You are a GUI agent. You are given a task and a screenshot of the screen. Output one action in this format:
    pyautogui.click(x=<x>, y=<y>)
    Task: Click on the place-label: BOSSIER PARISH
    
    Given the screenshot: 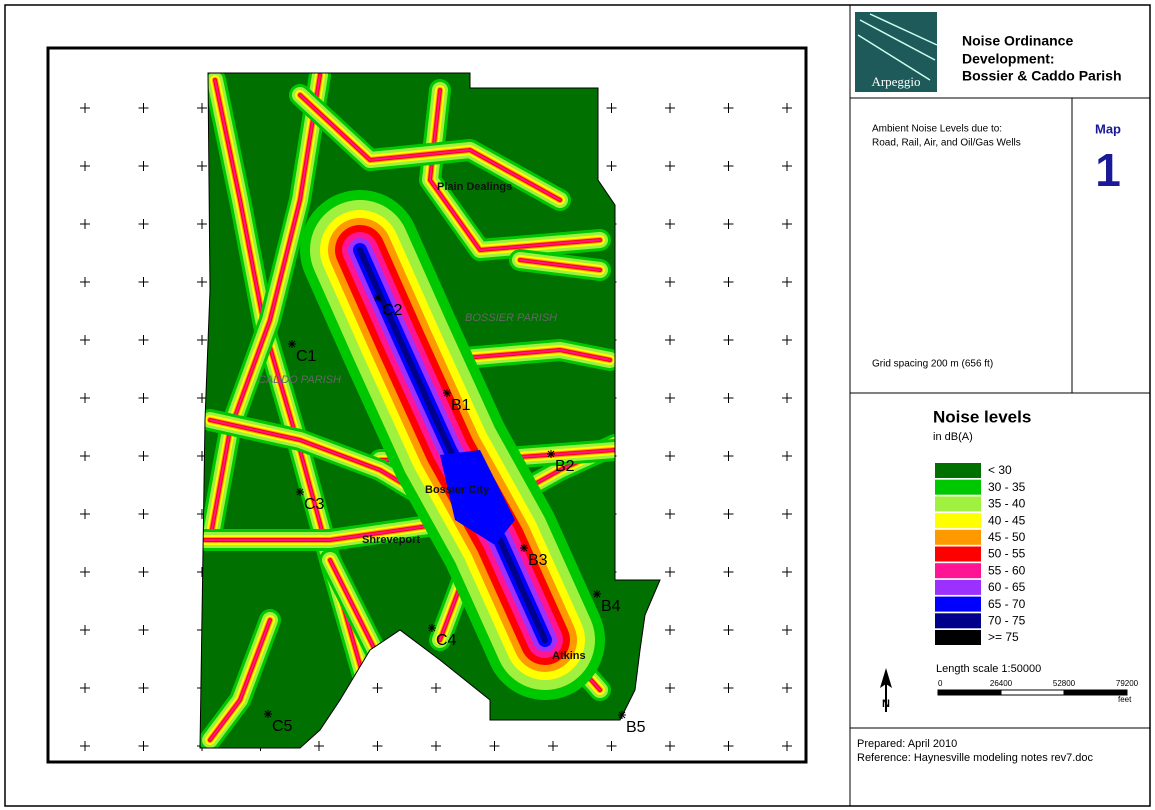 What is the action you would take?
    pyautogui.click(x=511, y=318)
    